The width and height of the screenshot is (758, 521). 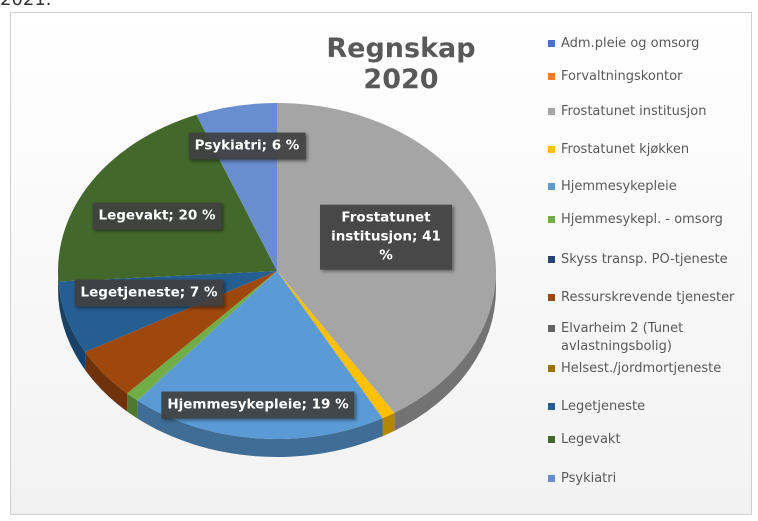 I want to click on legend-entry: Hjemmesykepl. - omsorg, so click(x=647, y=220).